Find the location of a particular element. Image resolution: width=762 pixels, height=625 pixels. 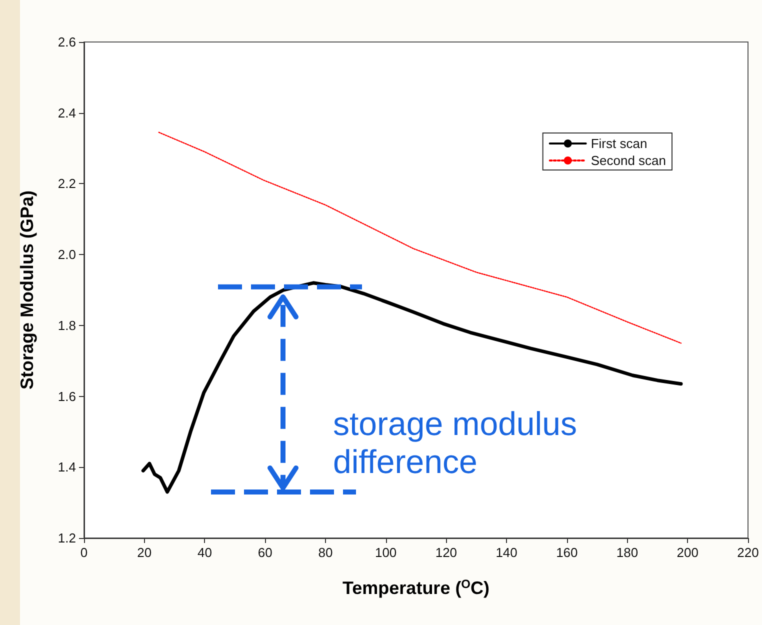

legend-label: First scan is located at coordinates (619, 143).